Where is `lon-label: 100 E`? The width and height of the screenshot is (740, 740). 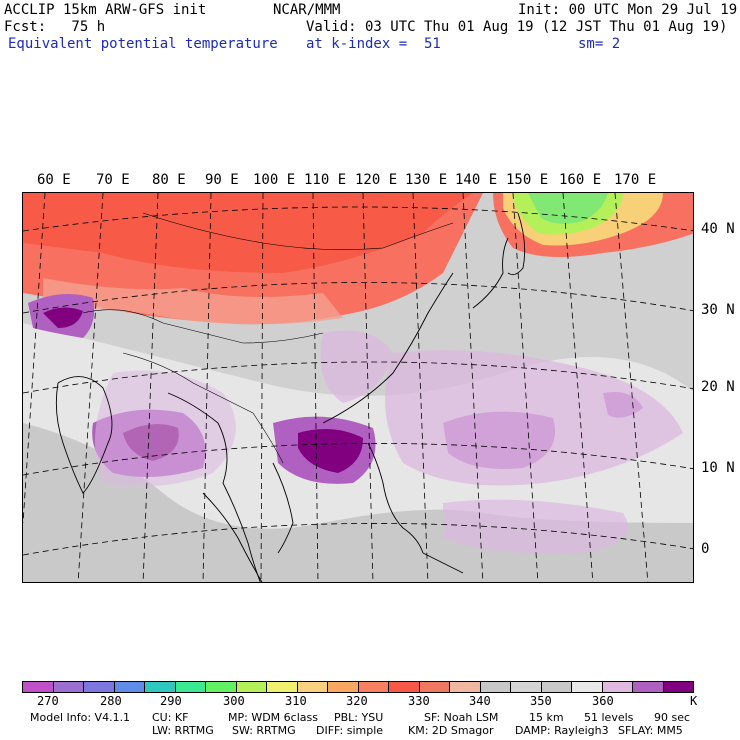
lon-label: 100 E is located at coordinates (274, 180).